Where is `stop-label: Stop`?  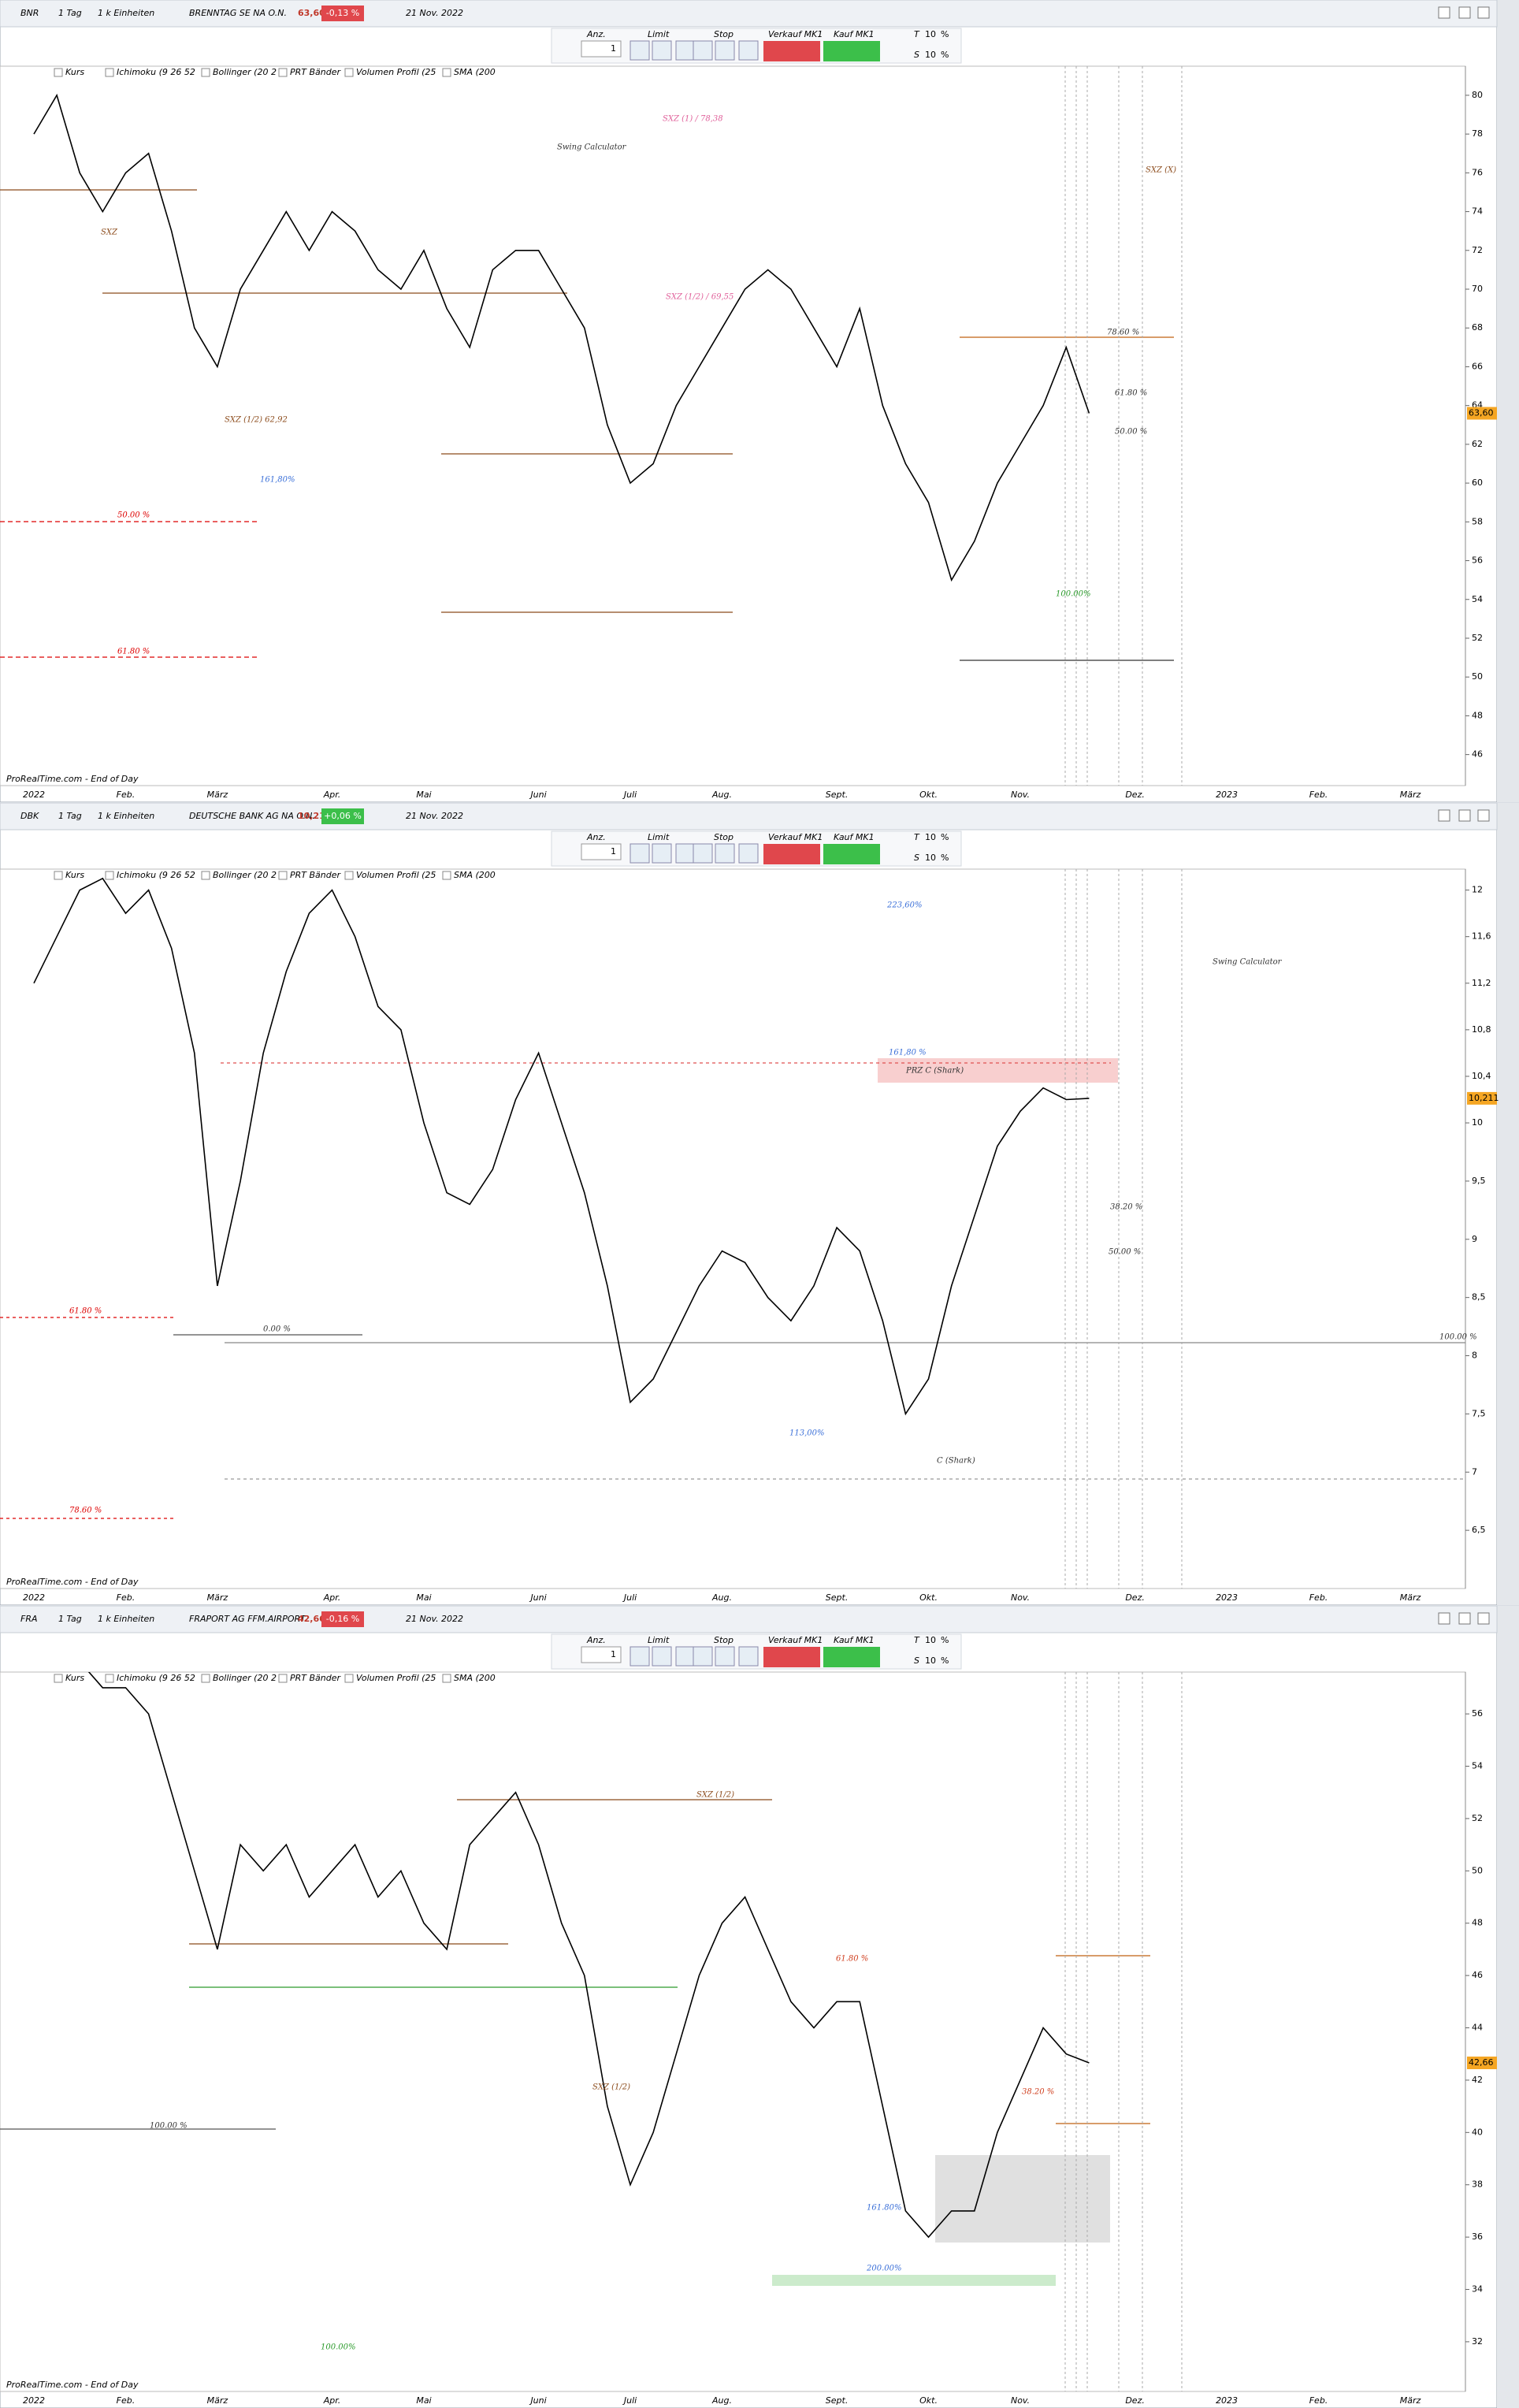 stop-label: Stop is located at coordinates (724, 34).